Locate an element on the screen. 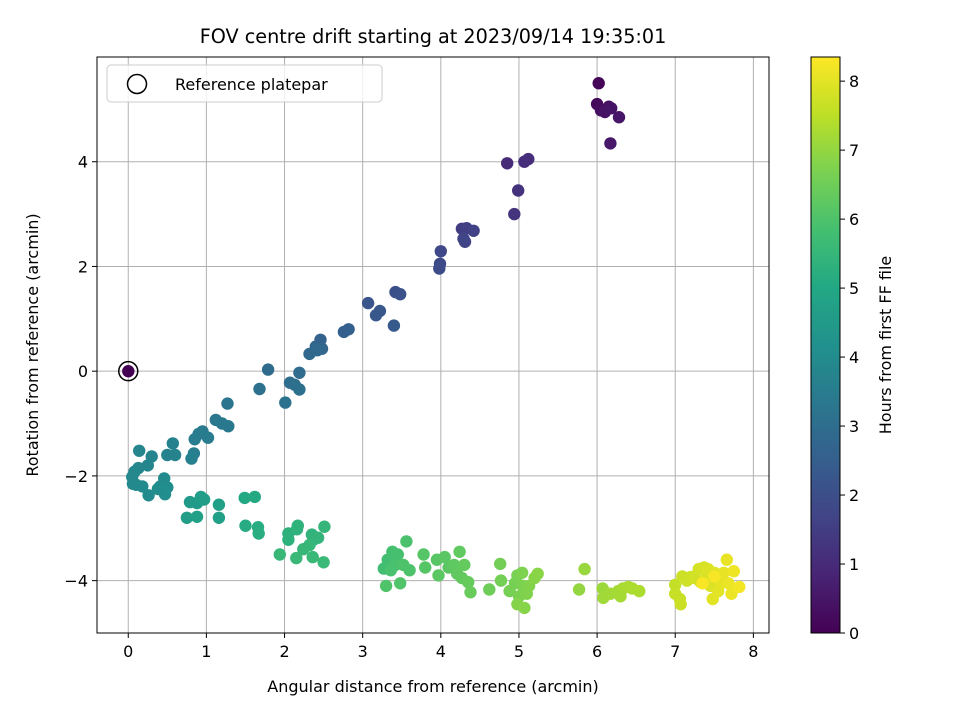  colorbar-tick-label: 4 is located at coordinates (854, 357).